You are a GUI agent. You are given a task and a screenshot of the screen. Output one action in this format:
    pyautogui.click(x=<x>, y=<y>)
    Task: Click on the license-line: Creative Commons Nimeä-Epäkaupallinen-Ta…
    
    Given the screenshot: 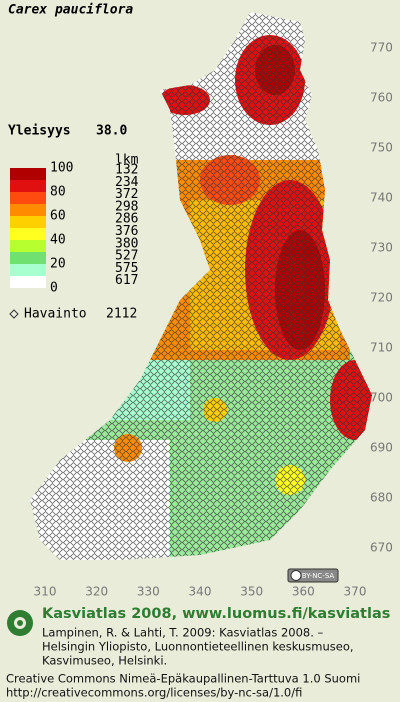 What is the action you would take?
    pyautogui.click(x=183, y=679)
    